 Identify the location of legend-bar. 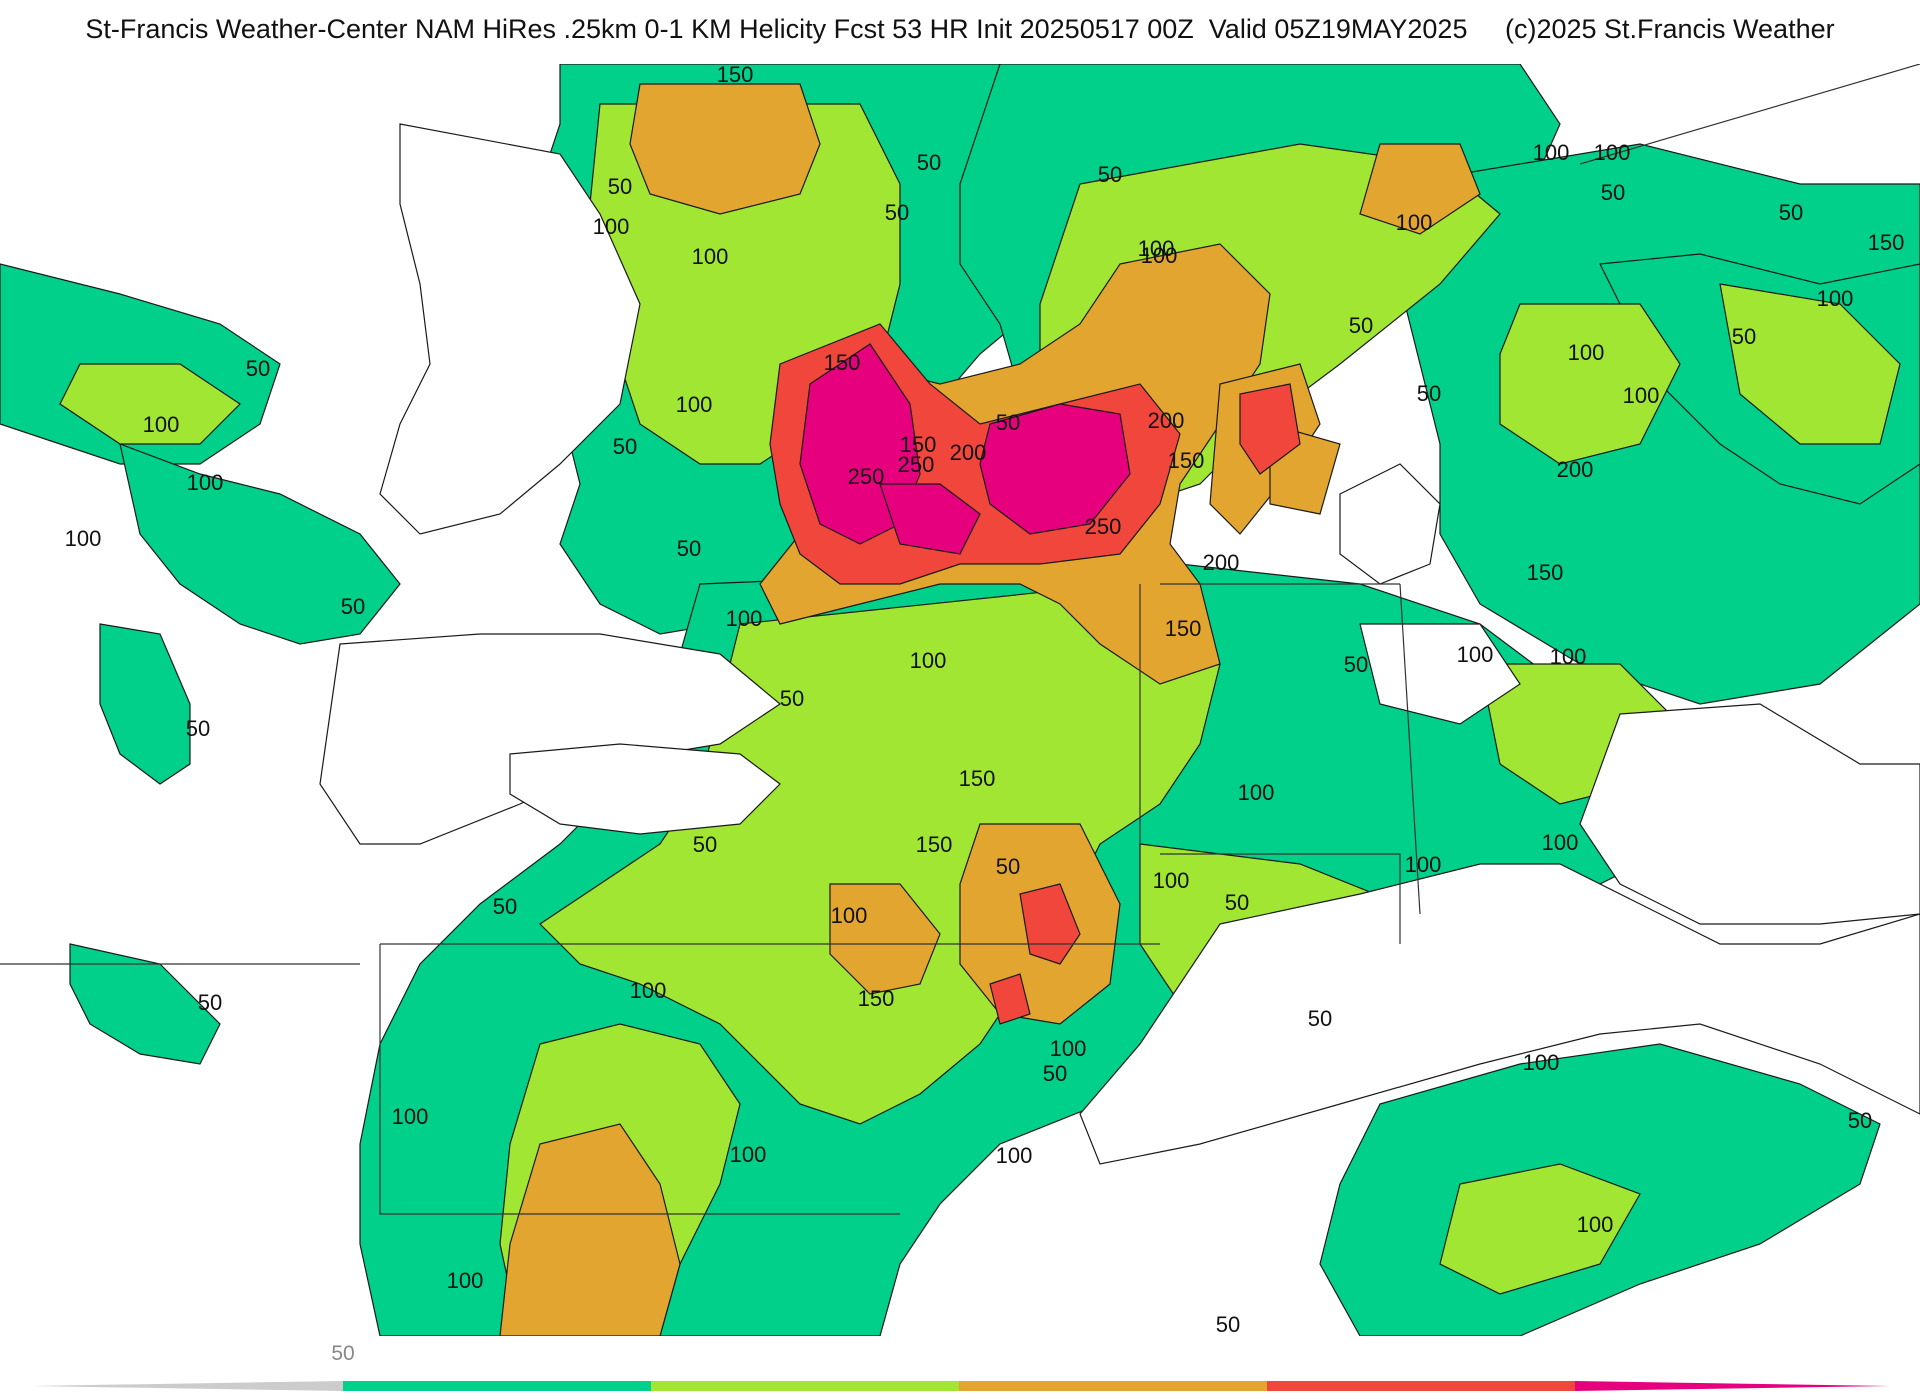
(960, 1386).